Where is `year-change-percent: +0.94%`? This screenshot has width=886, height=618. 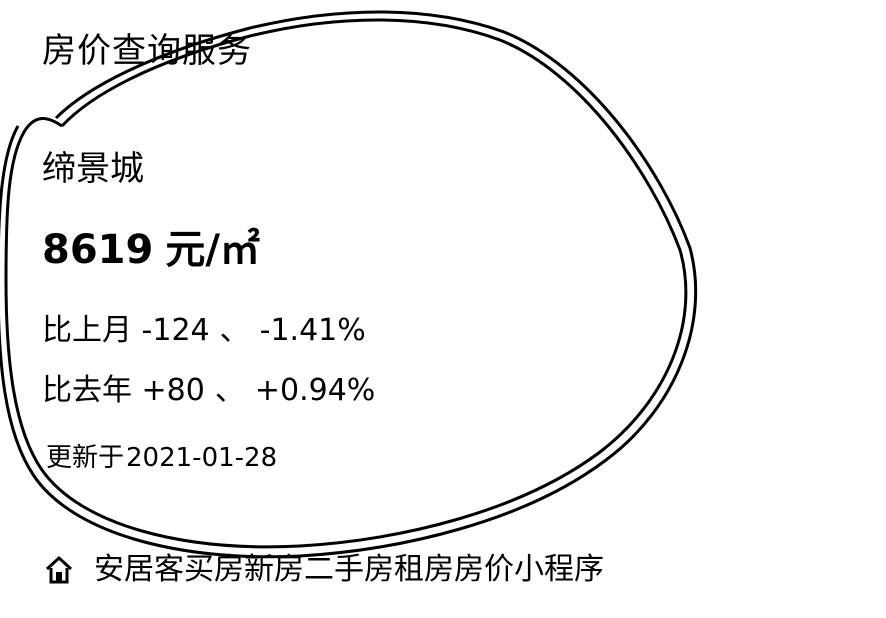
year-change-percent: +0.94% is located at coordinates (315, 390).